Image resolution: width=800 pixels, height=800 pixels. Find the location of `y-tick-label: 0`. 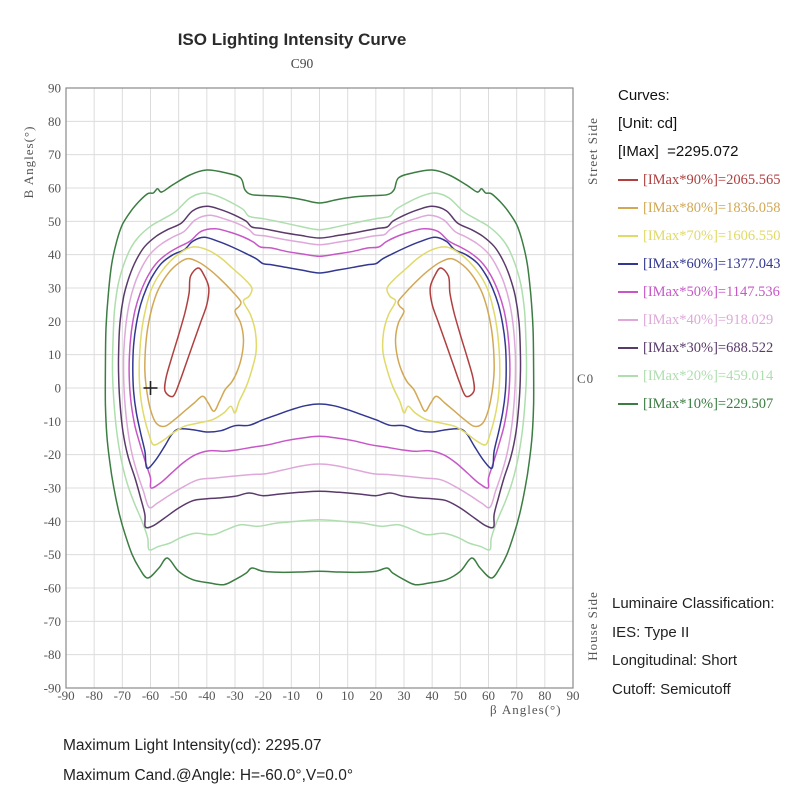

y-tick-label: 0 is located at coordinates (58, 388).